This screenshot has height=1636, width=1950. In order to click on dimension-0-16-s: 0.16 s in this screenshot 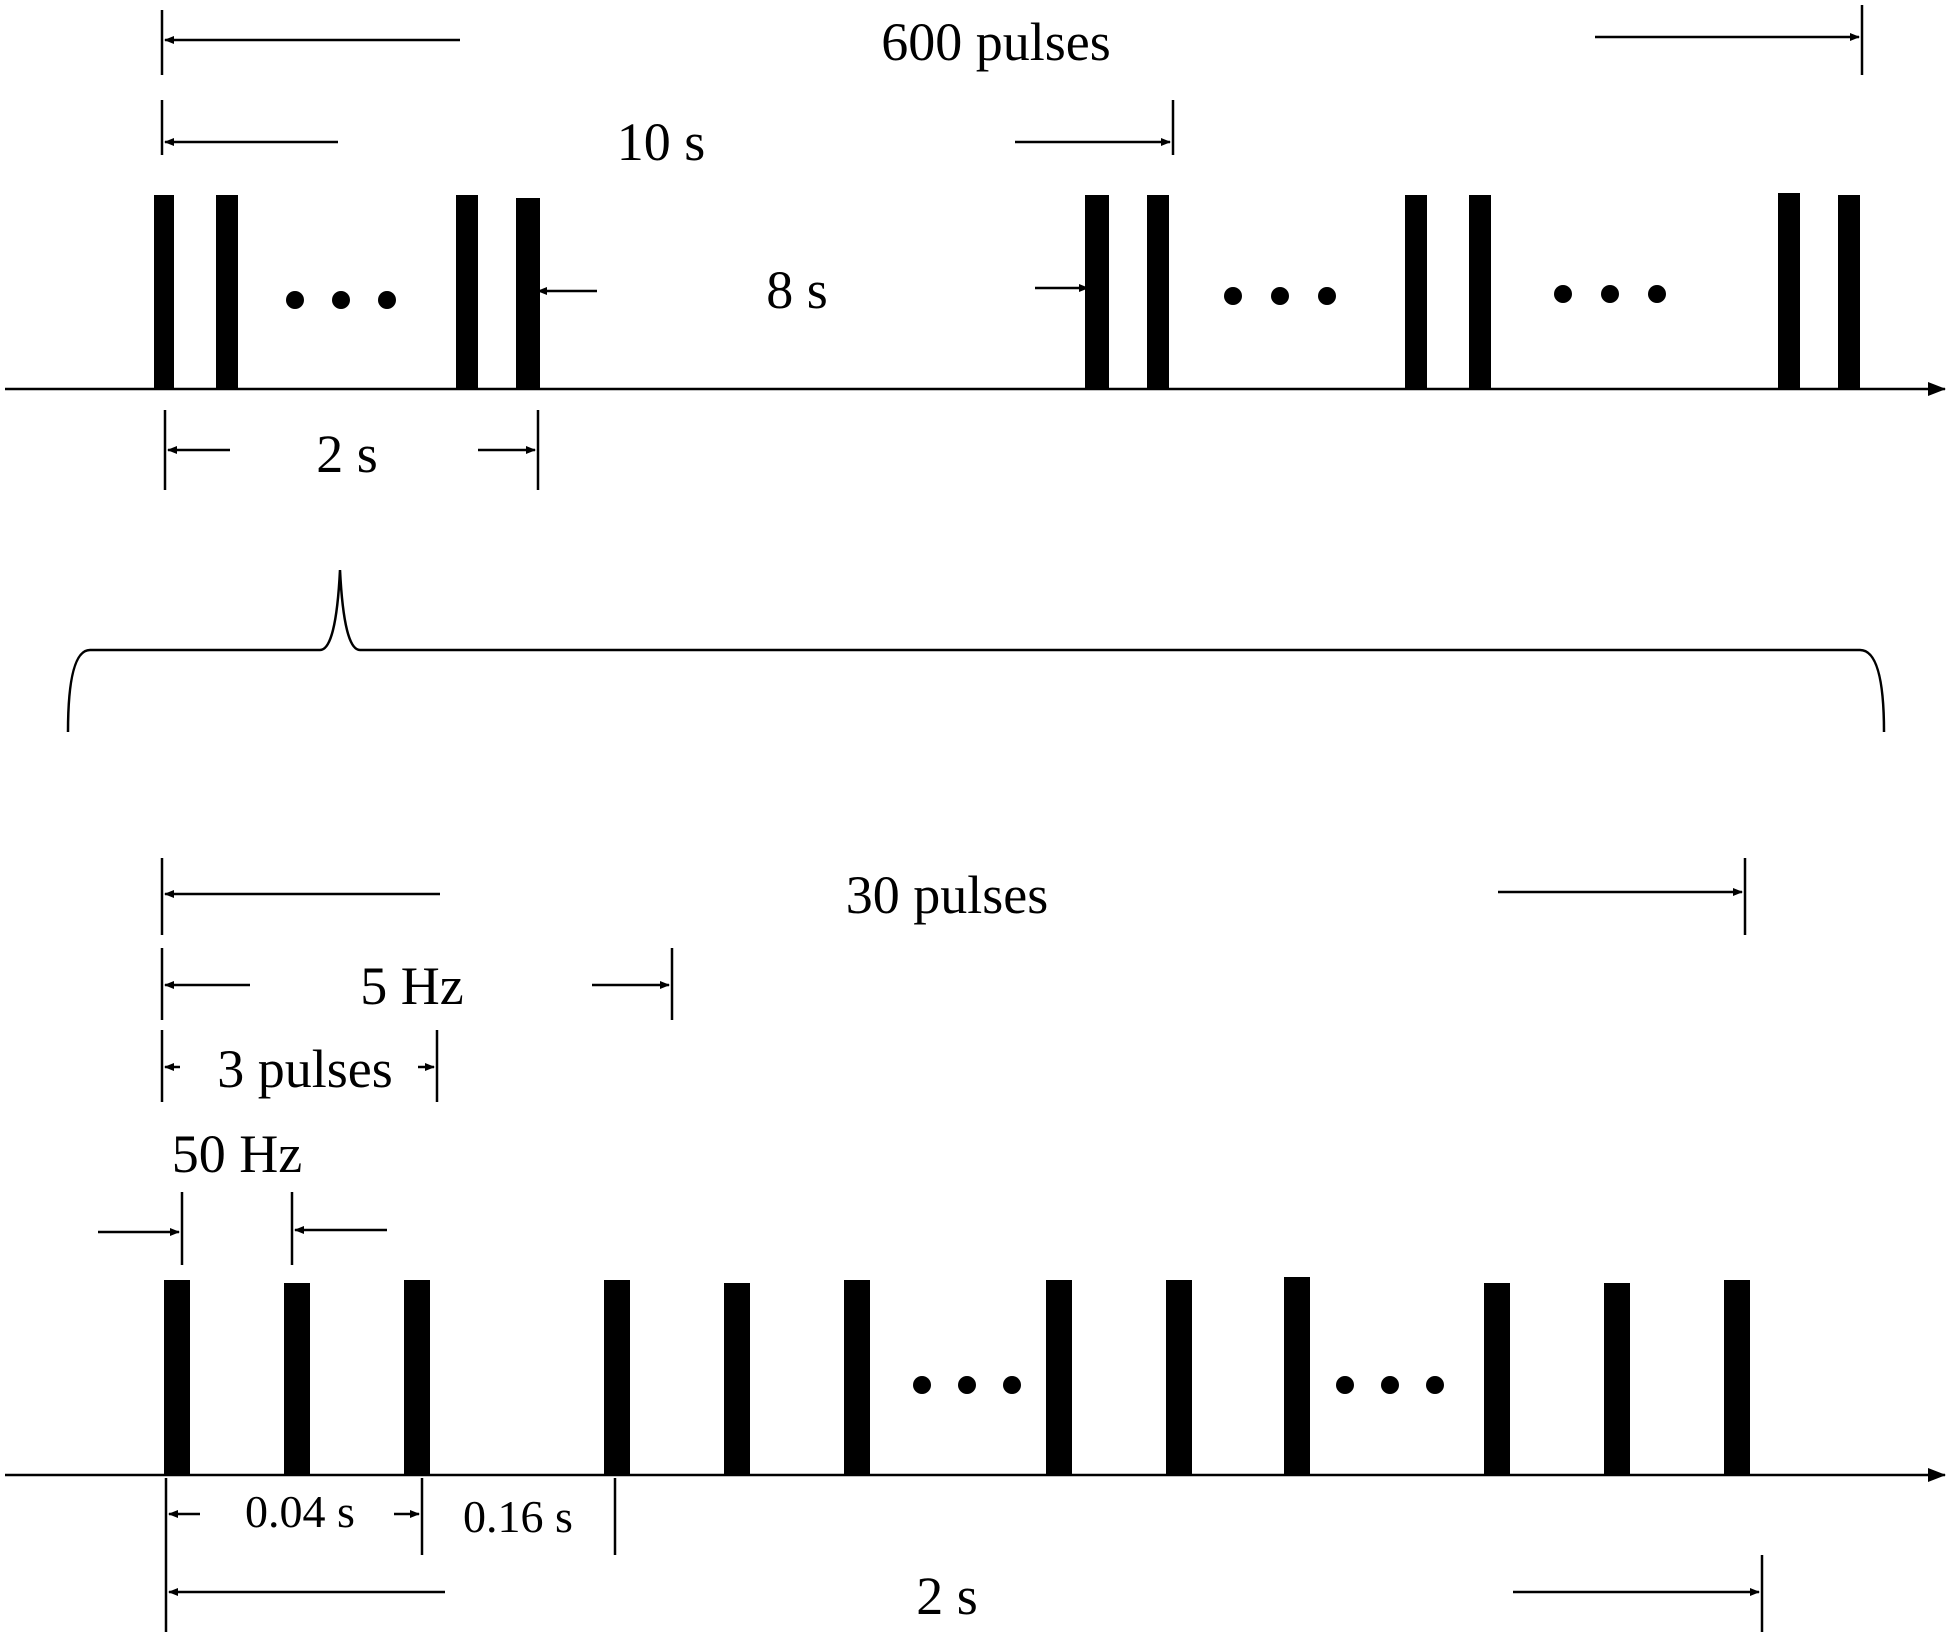, I will do `click(540, 1516)`.